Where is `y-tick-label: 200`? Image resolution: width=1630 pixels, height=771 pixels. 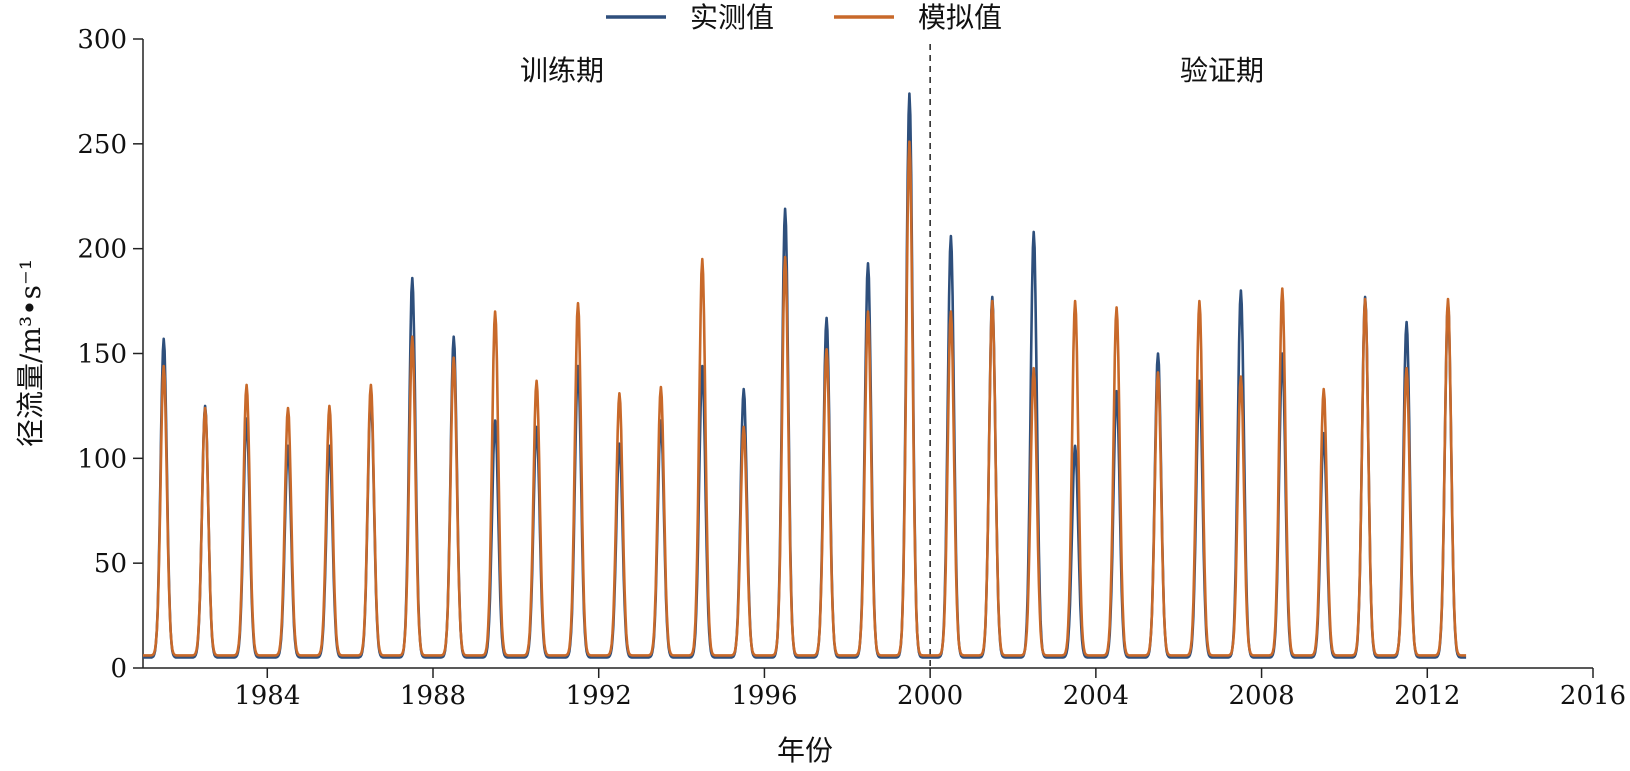 y-tick-label: 200 is located at coordinates (102, 250).